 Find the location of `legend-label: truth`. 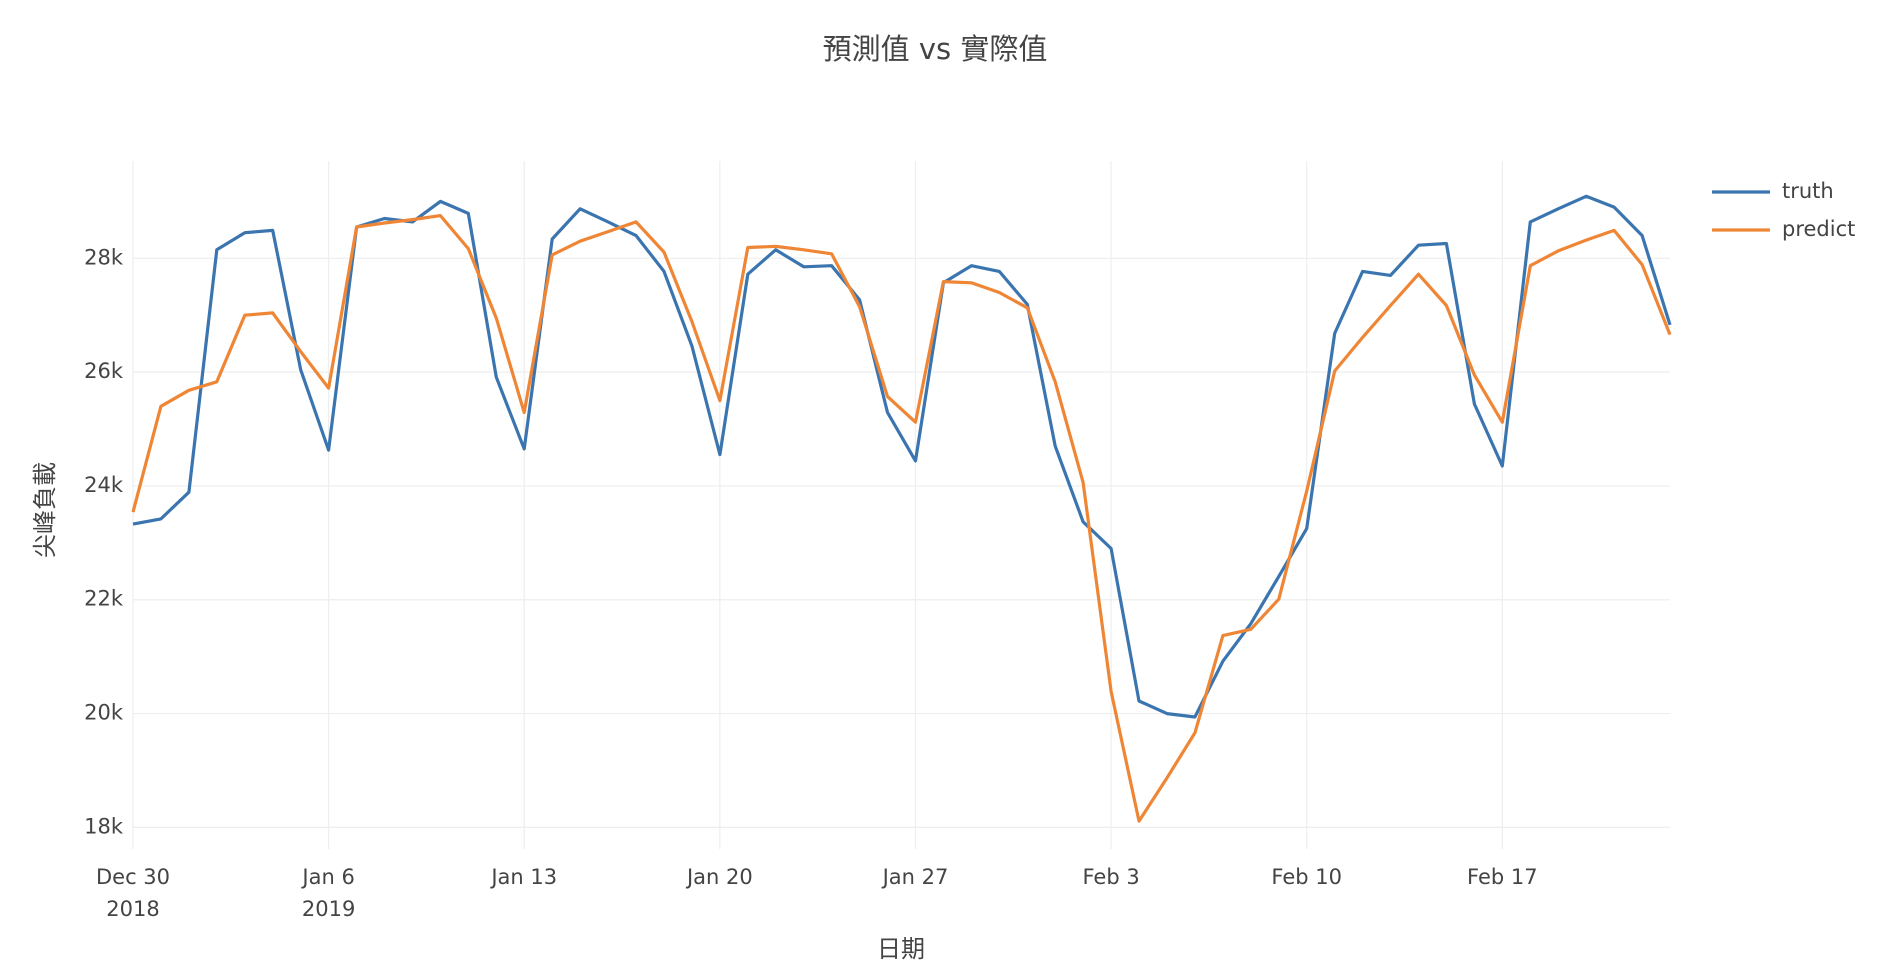

legend-label: truth is located at coordinates (1808, 191).